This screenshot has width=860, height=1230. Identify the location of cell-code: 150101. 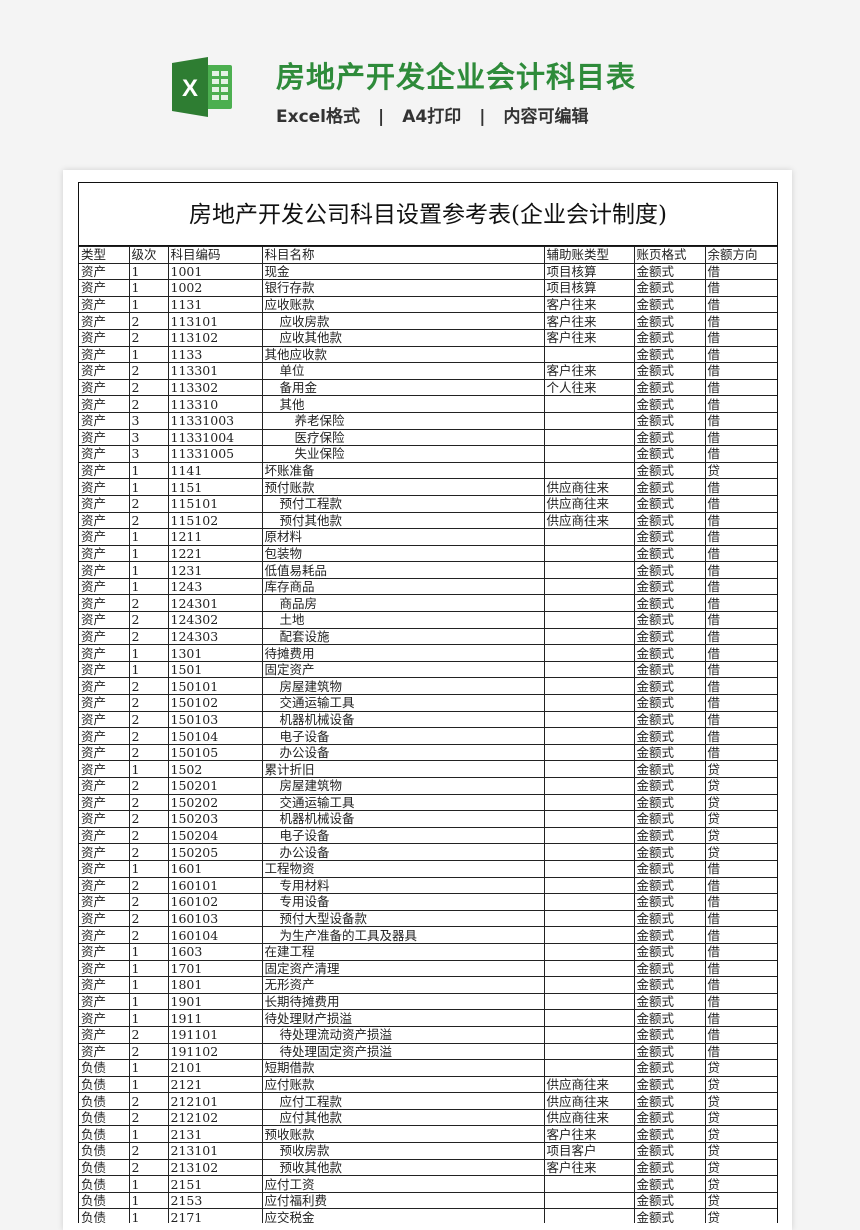
(215, 686).